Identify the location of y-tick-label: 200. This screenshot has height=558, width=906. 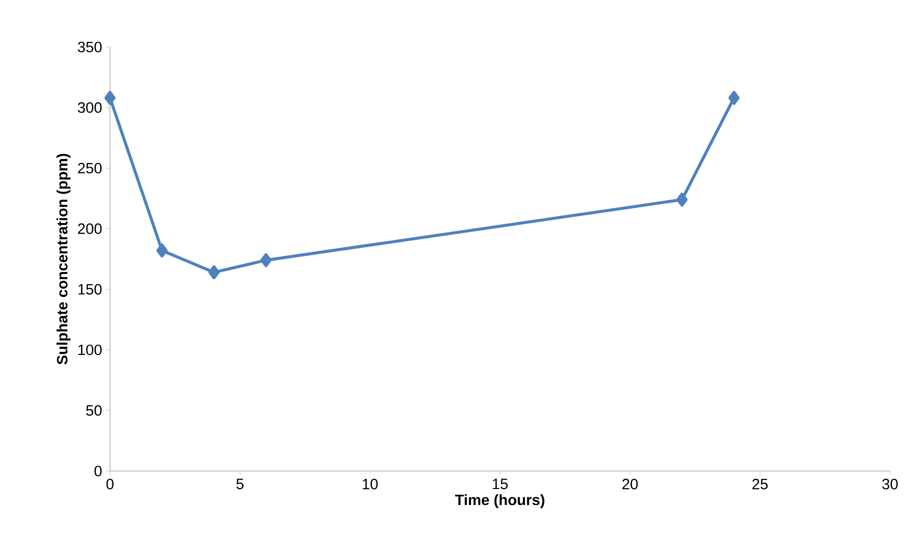
(90, 228).